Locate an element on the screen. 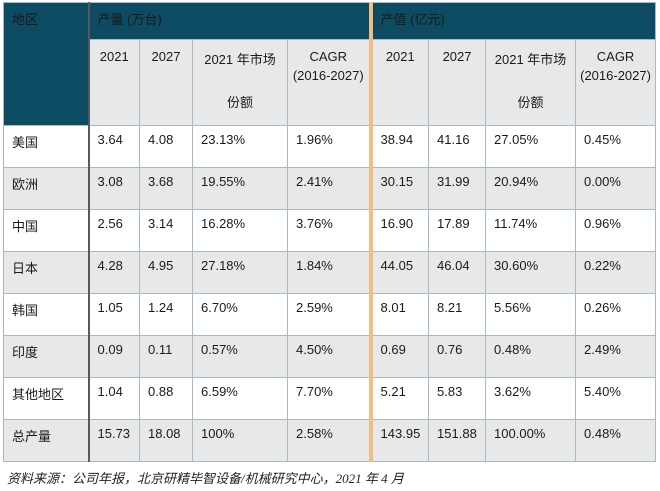 This screenshot has width=660, height=491. table-cell: 19.55% is located at coordinates (240, 188).